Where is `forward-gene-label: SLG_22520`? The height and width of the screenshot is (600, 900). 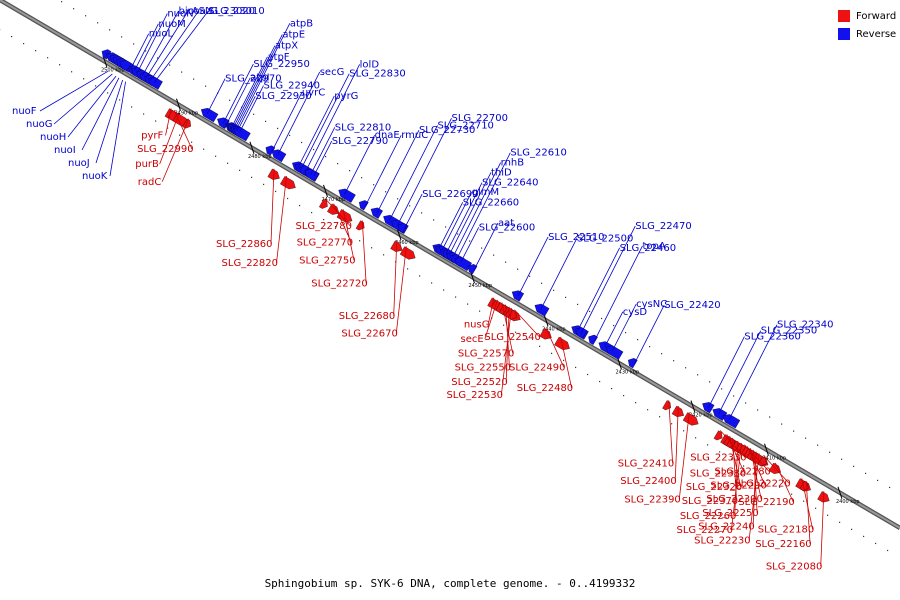
forward-gene-label: SLG_22520 is located at coordinates (479, 382).